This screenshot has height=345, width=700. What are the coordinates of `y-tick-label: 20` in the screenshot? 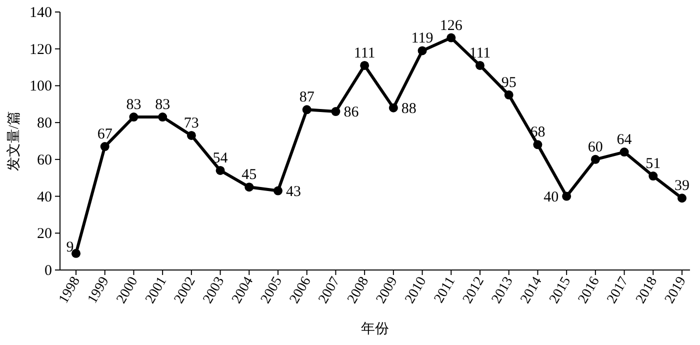 It's located at (44, 234).